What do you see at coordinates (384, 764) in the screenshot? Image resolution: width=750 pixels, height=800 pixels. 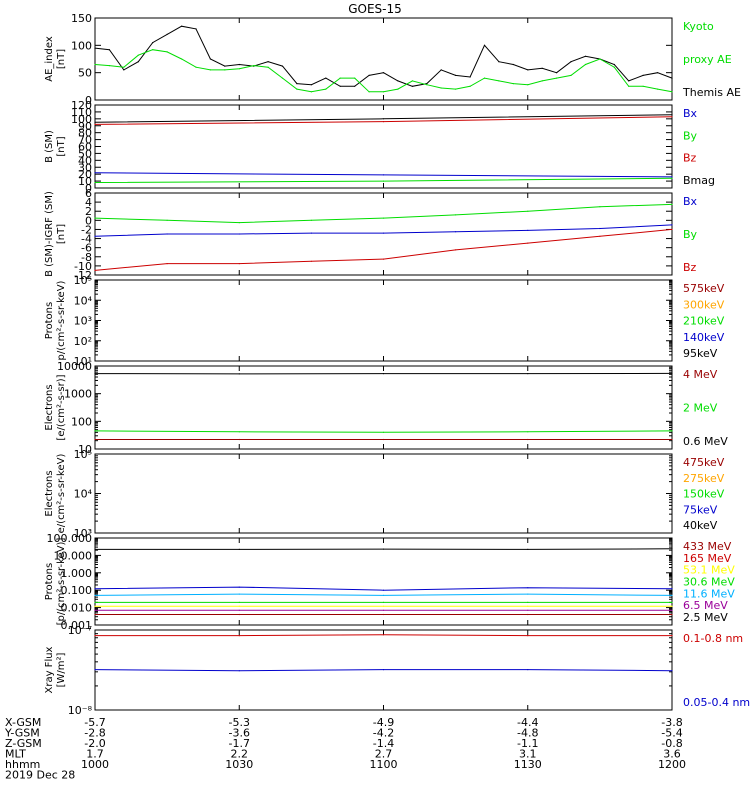 I see `x-row-value: 1100` at bounding box center [384, 764].